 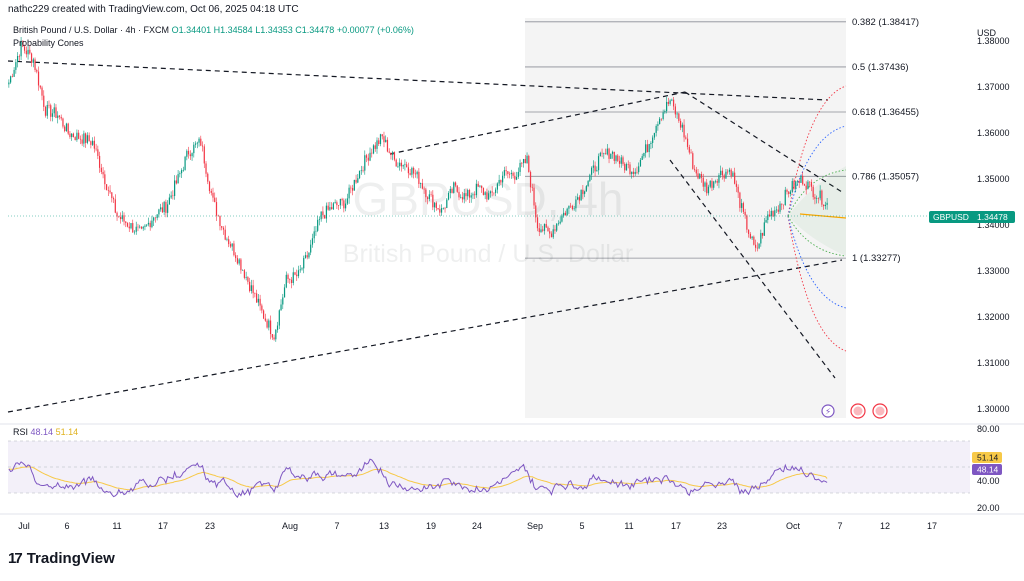 I want to click on price-tick: 1.38000, so click(x=993, y=41).